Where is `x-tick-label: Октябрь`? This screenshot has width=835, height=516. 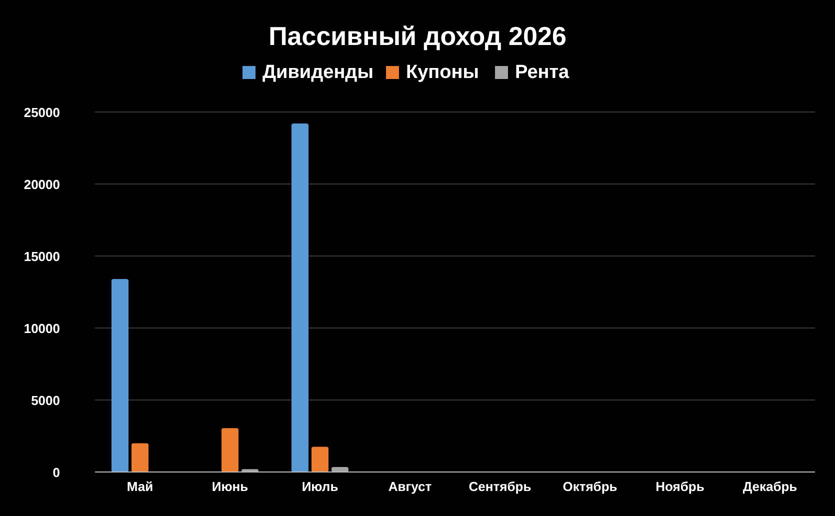 x-tick-label: Октябрь is located at coordinates (590, 486).